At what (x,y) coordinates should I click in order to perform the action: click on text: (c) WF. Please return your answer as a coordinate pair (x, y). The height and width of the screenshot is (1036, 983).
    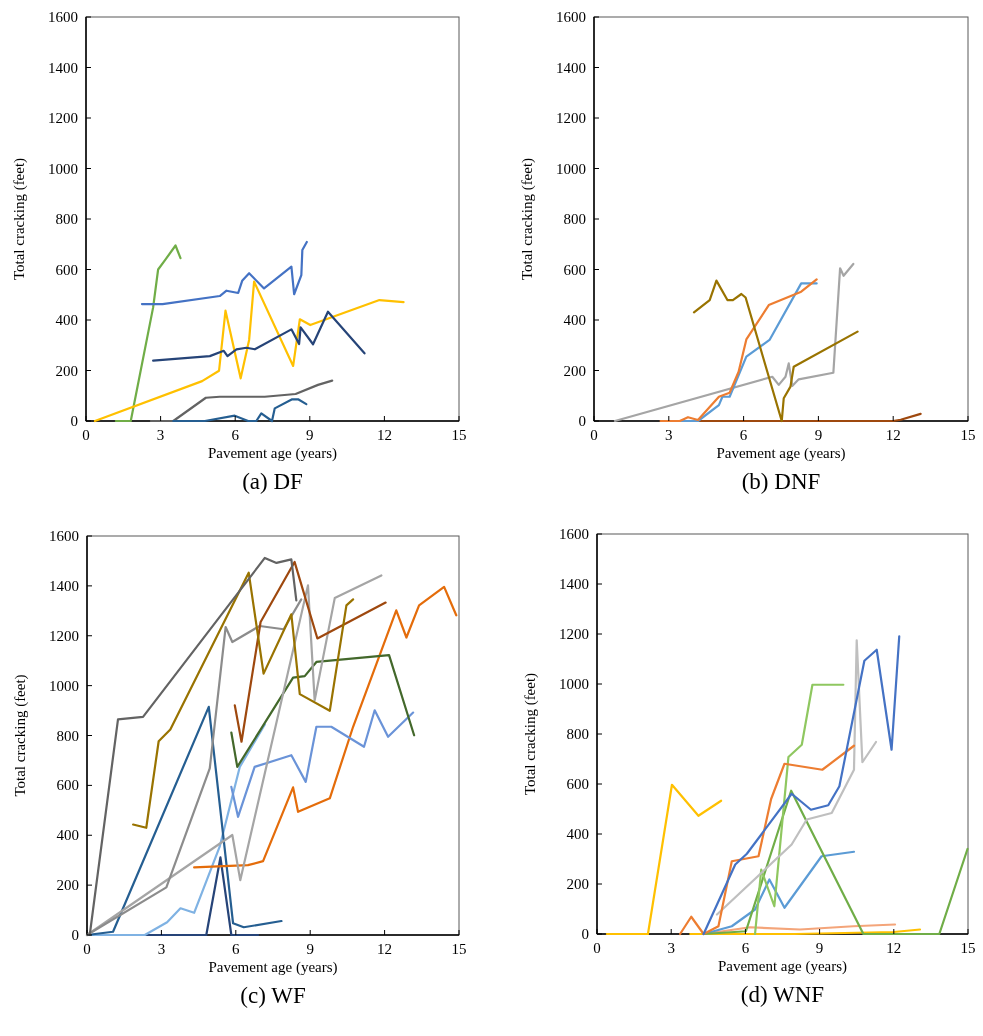
    Looking at the image, I should click on (273, 995).